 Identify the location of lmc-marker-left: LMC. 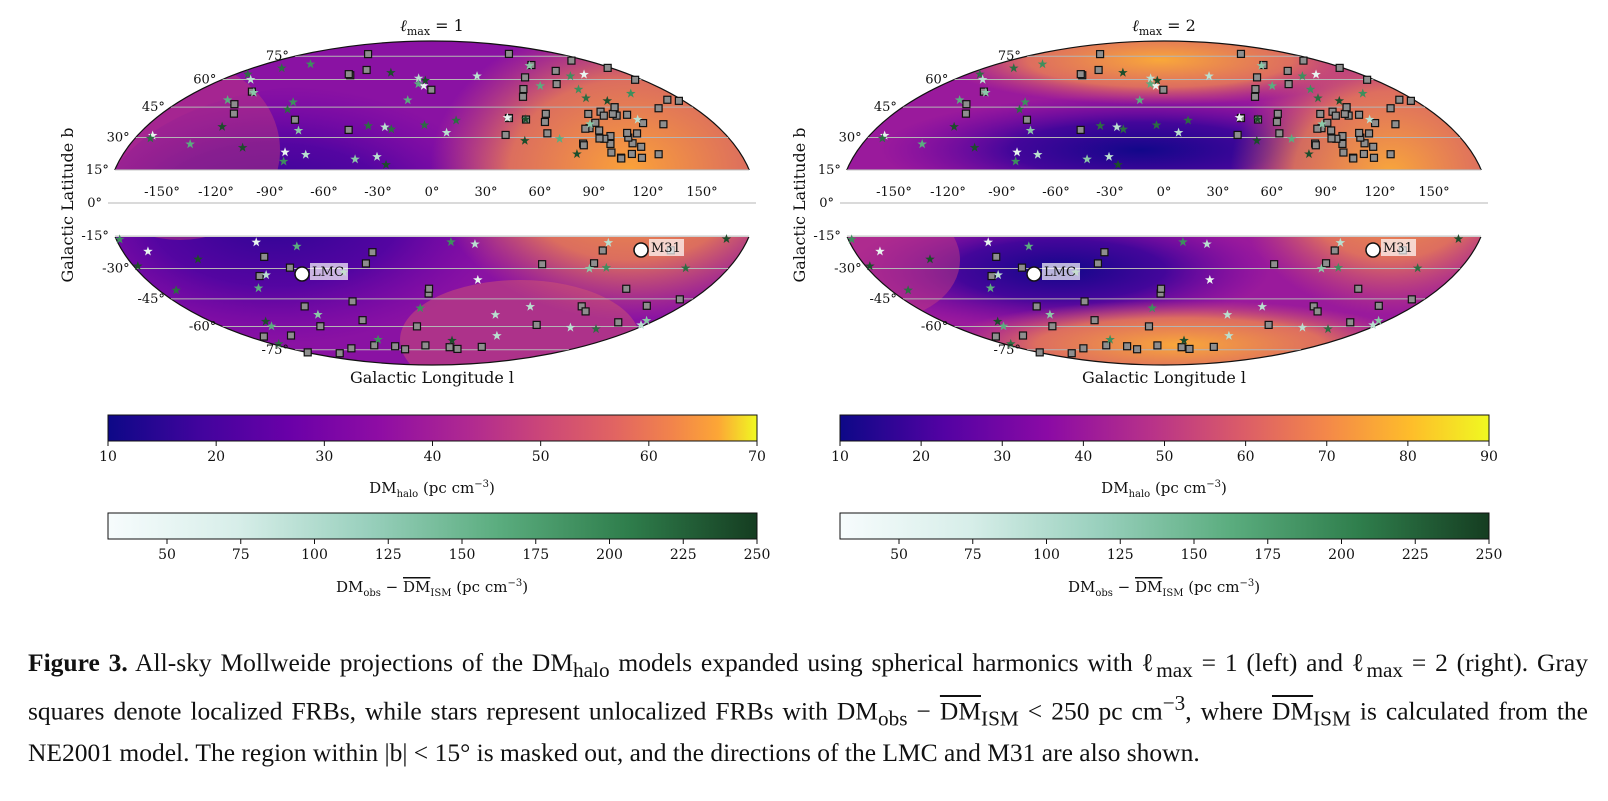
(321, 272).